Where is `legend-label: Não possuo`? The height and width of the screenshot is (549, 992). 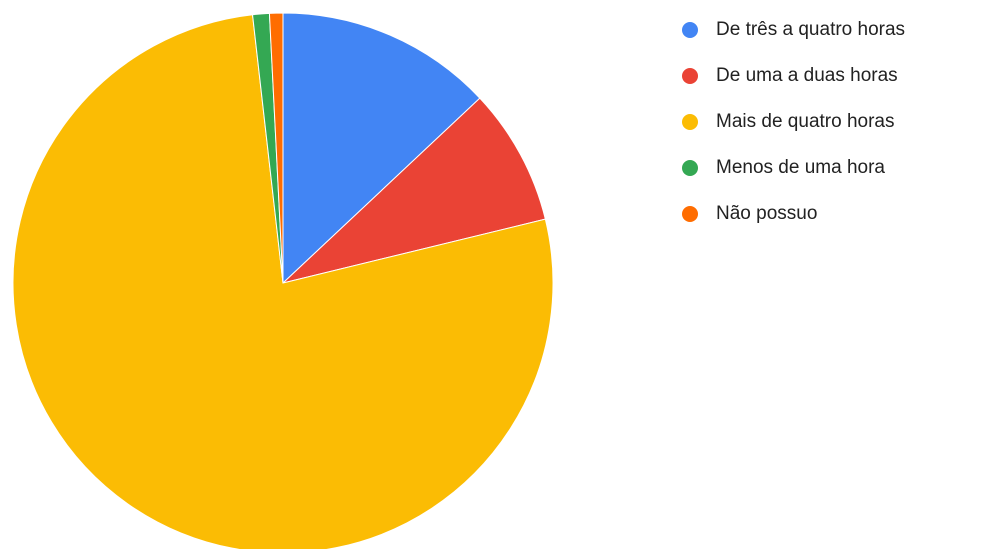
legend-label: Não possuo is located at coordinates (767, 213).